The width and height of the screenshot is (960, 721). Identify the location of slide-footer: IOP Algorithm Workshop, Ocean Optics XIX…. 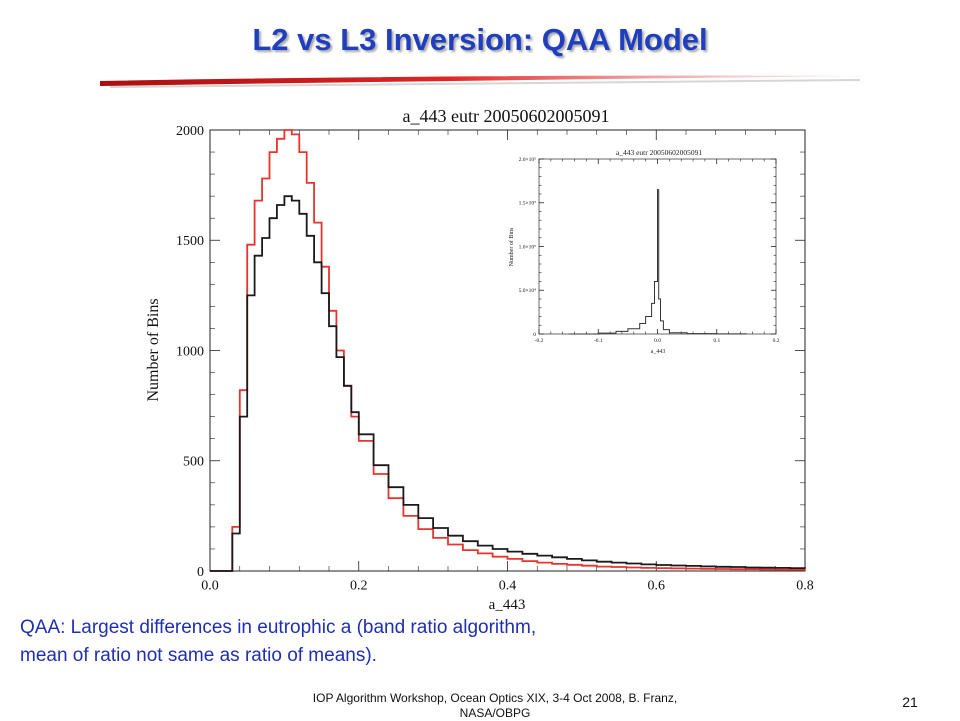
(495, 706).